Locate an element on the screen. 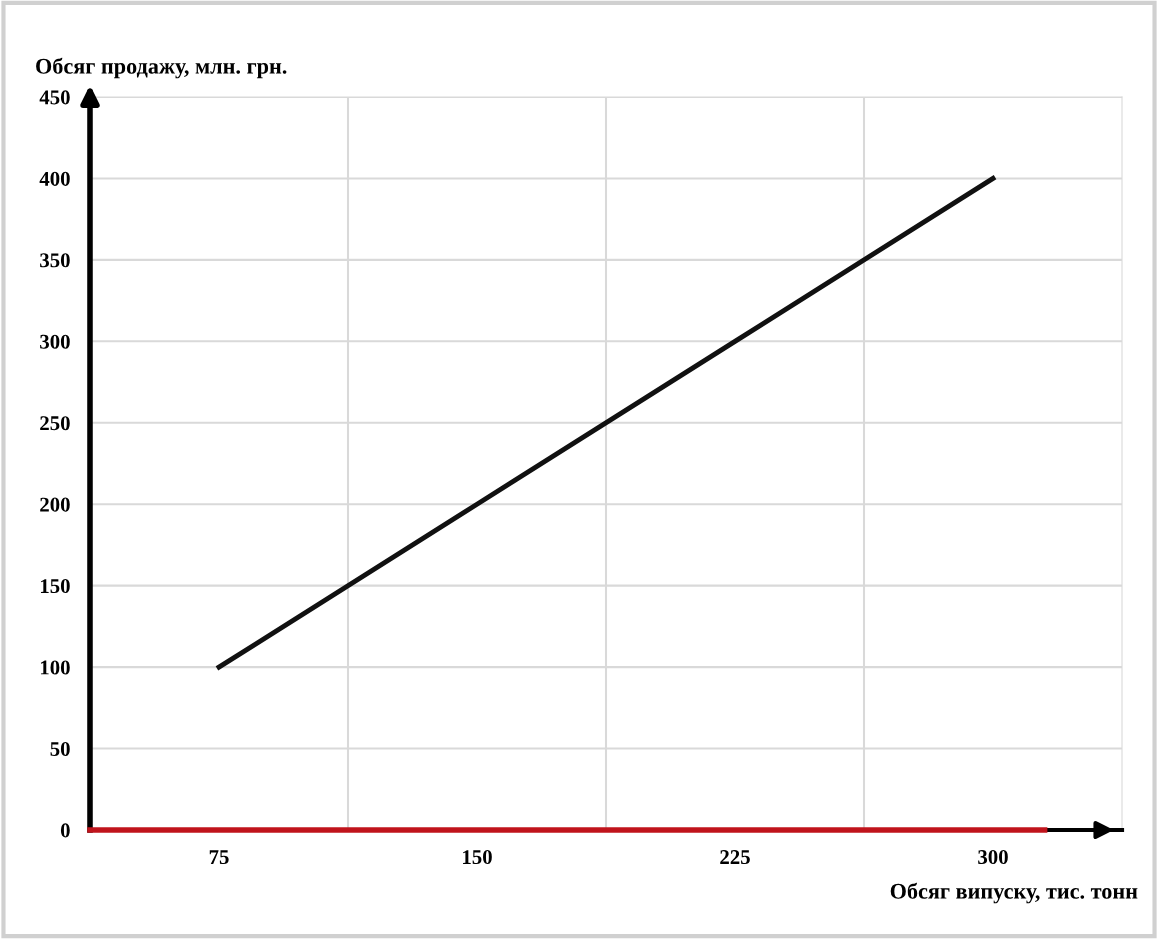  y-tick-label: 300 is located at coordinates (55, 341).